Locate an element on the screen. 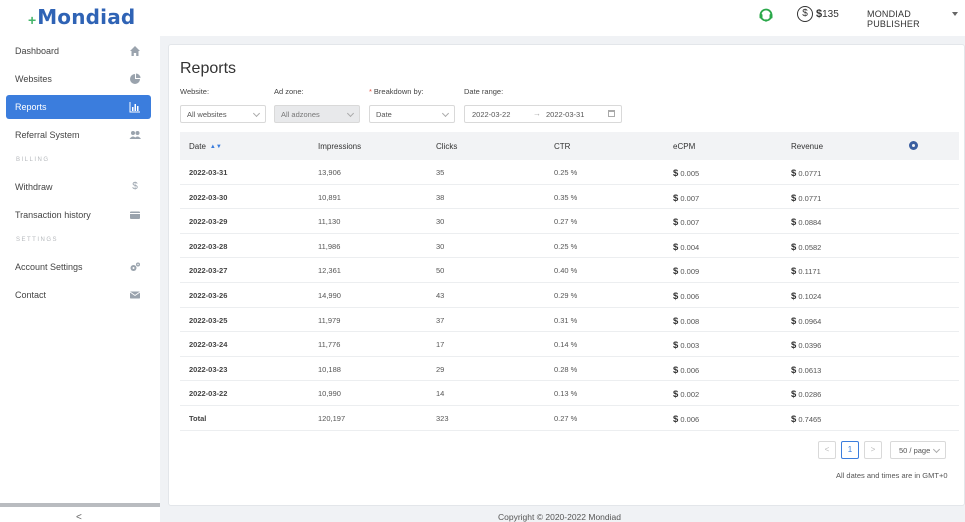 This screenshot has width=965, height=522. cell-revenue: $ 0.7465 is located at coordinates (806, 419).